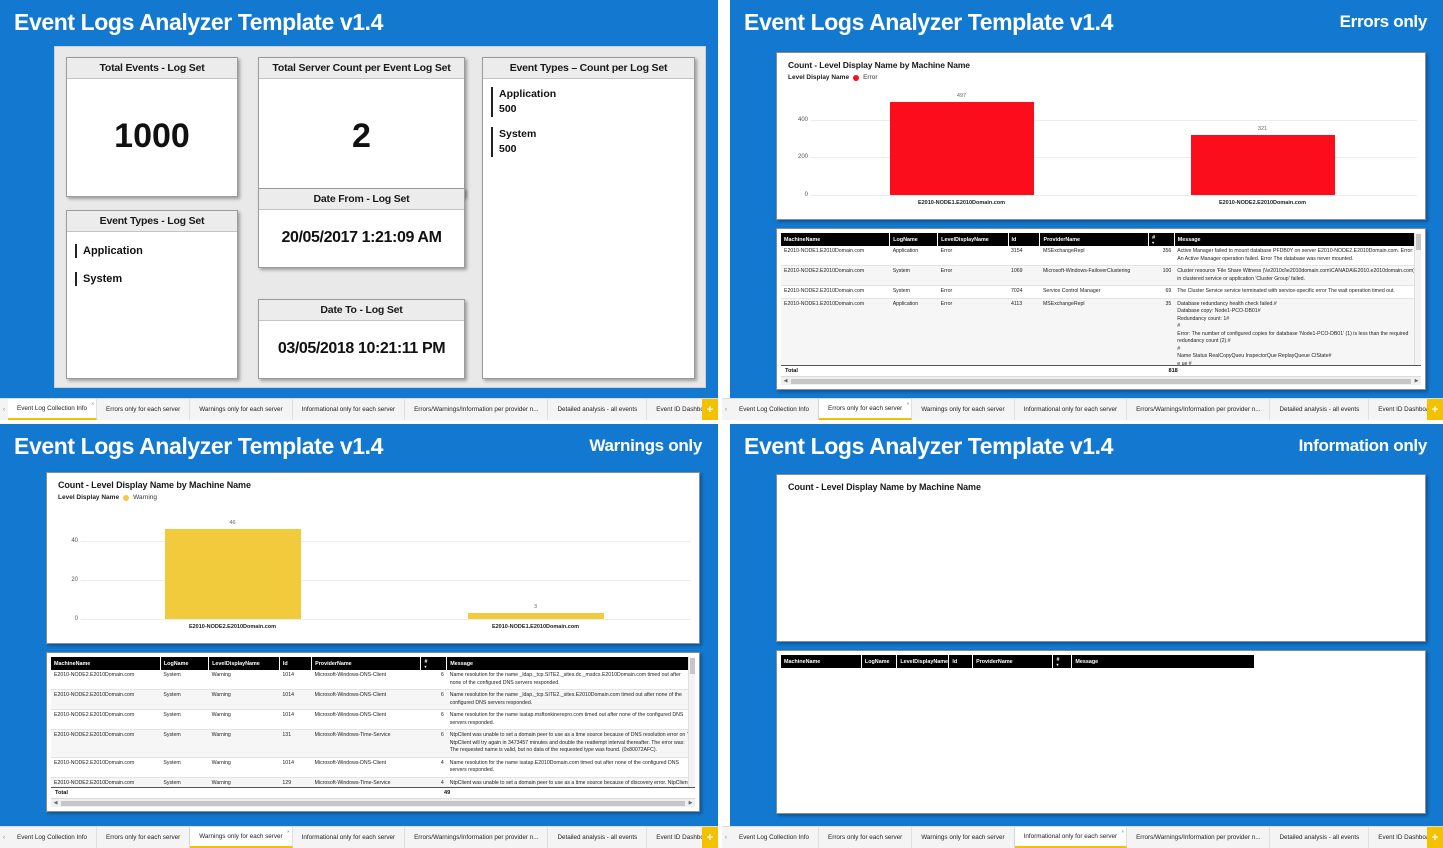 This screenshot has width=1443, height=848. I want to click on tab-event-log-collection-info: Event Log Collection Info ×, so click(53, 409).